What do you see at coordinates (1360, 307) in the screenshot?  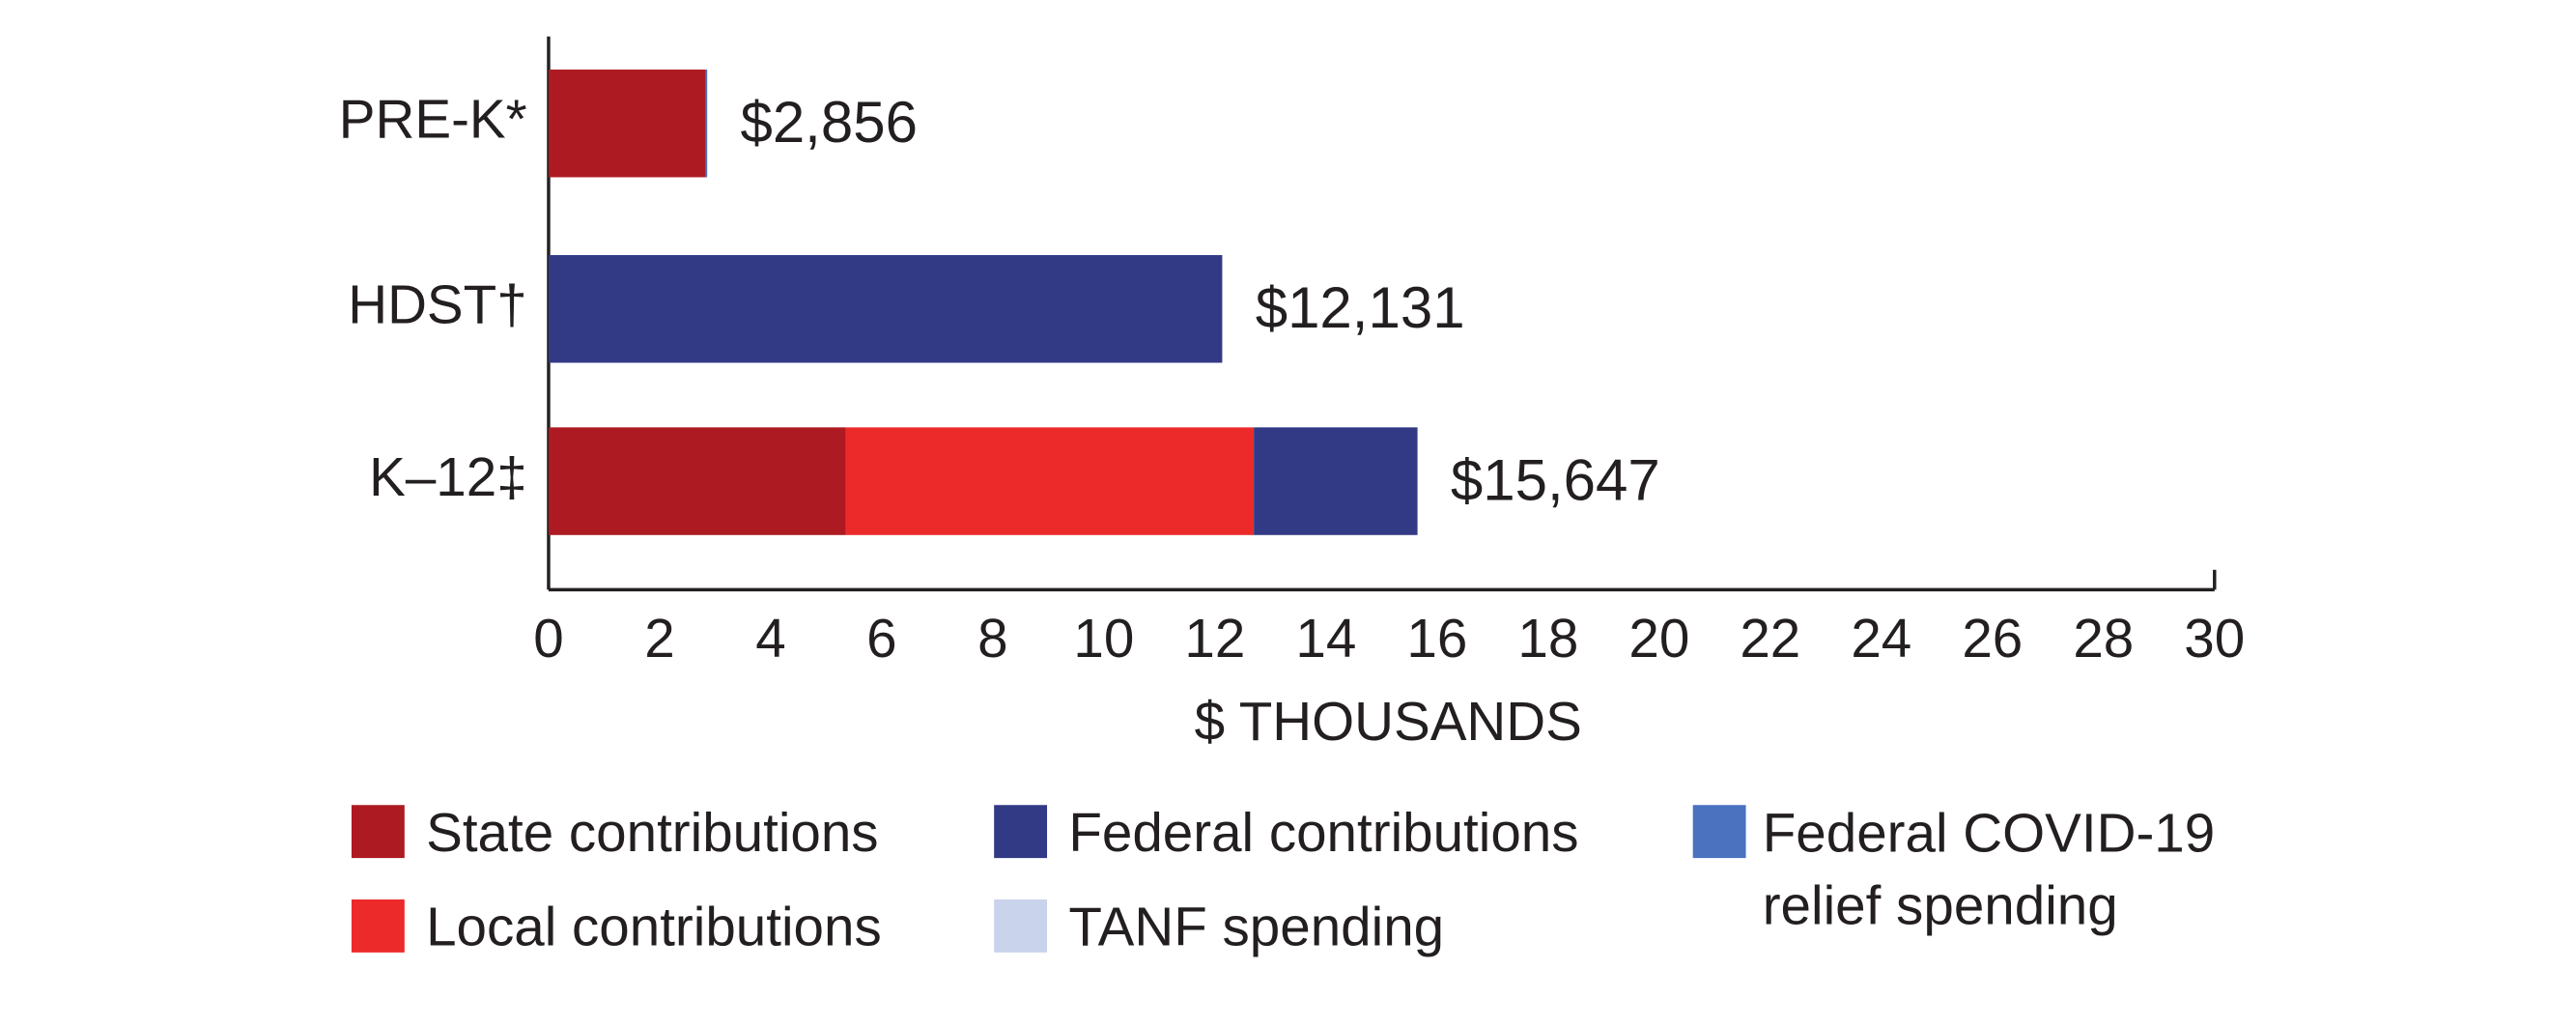 I see `total-label: $12,131` at bounding box center [1360, 307].